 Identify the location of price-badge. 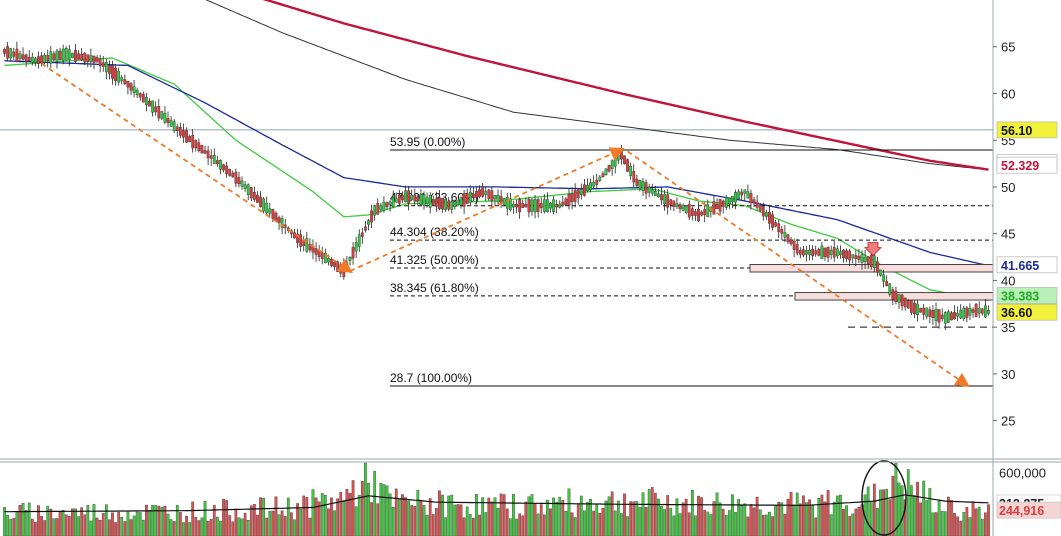
(1027, 130).